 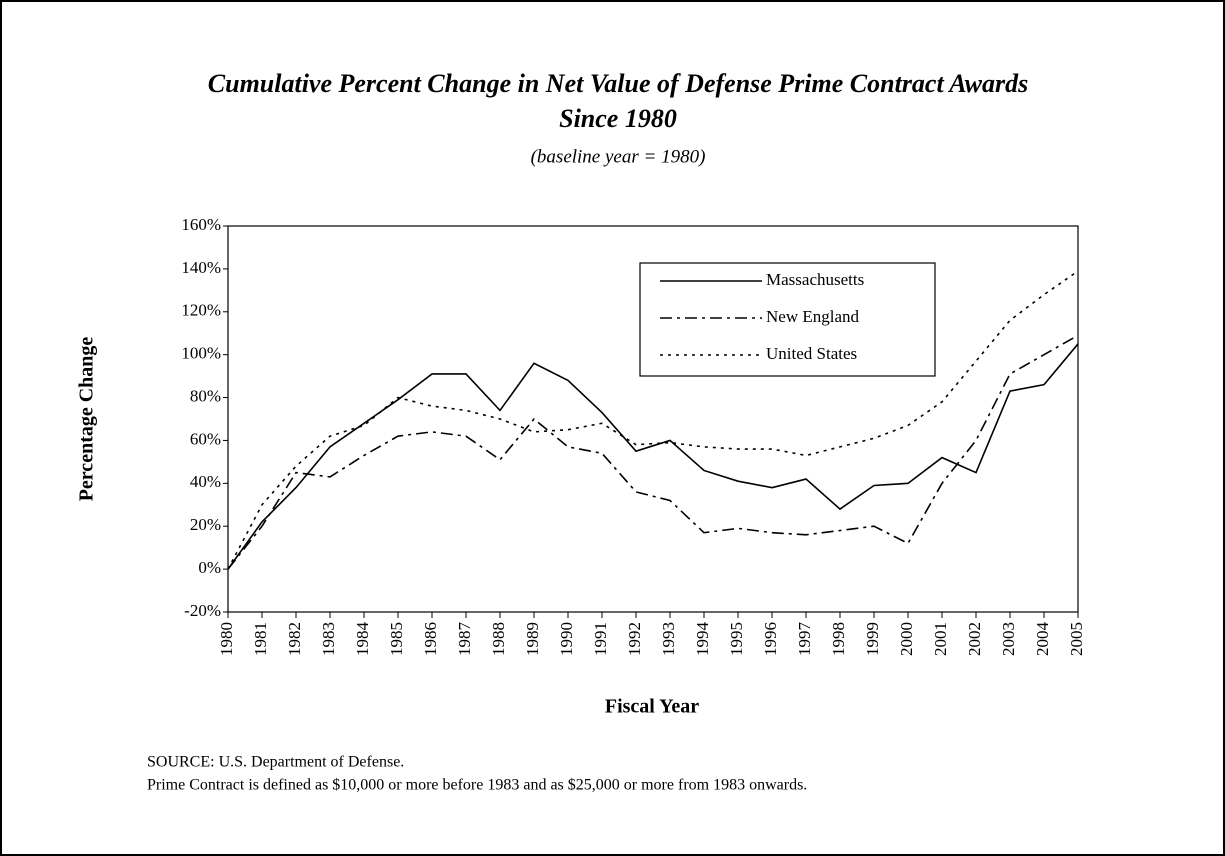 What do you see at coordinates (201, 267) in the screenshot?
I see `y-tick-label: 140%` at bounding box center [201, 267].